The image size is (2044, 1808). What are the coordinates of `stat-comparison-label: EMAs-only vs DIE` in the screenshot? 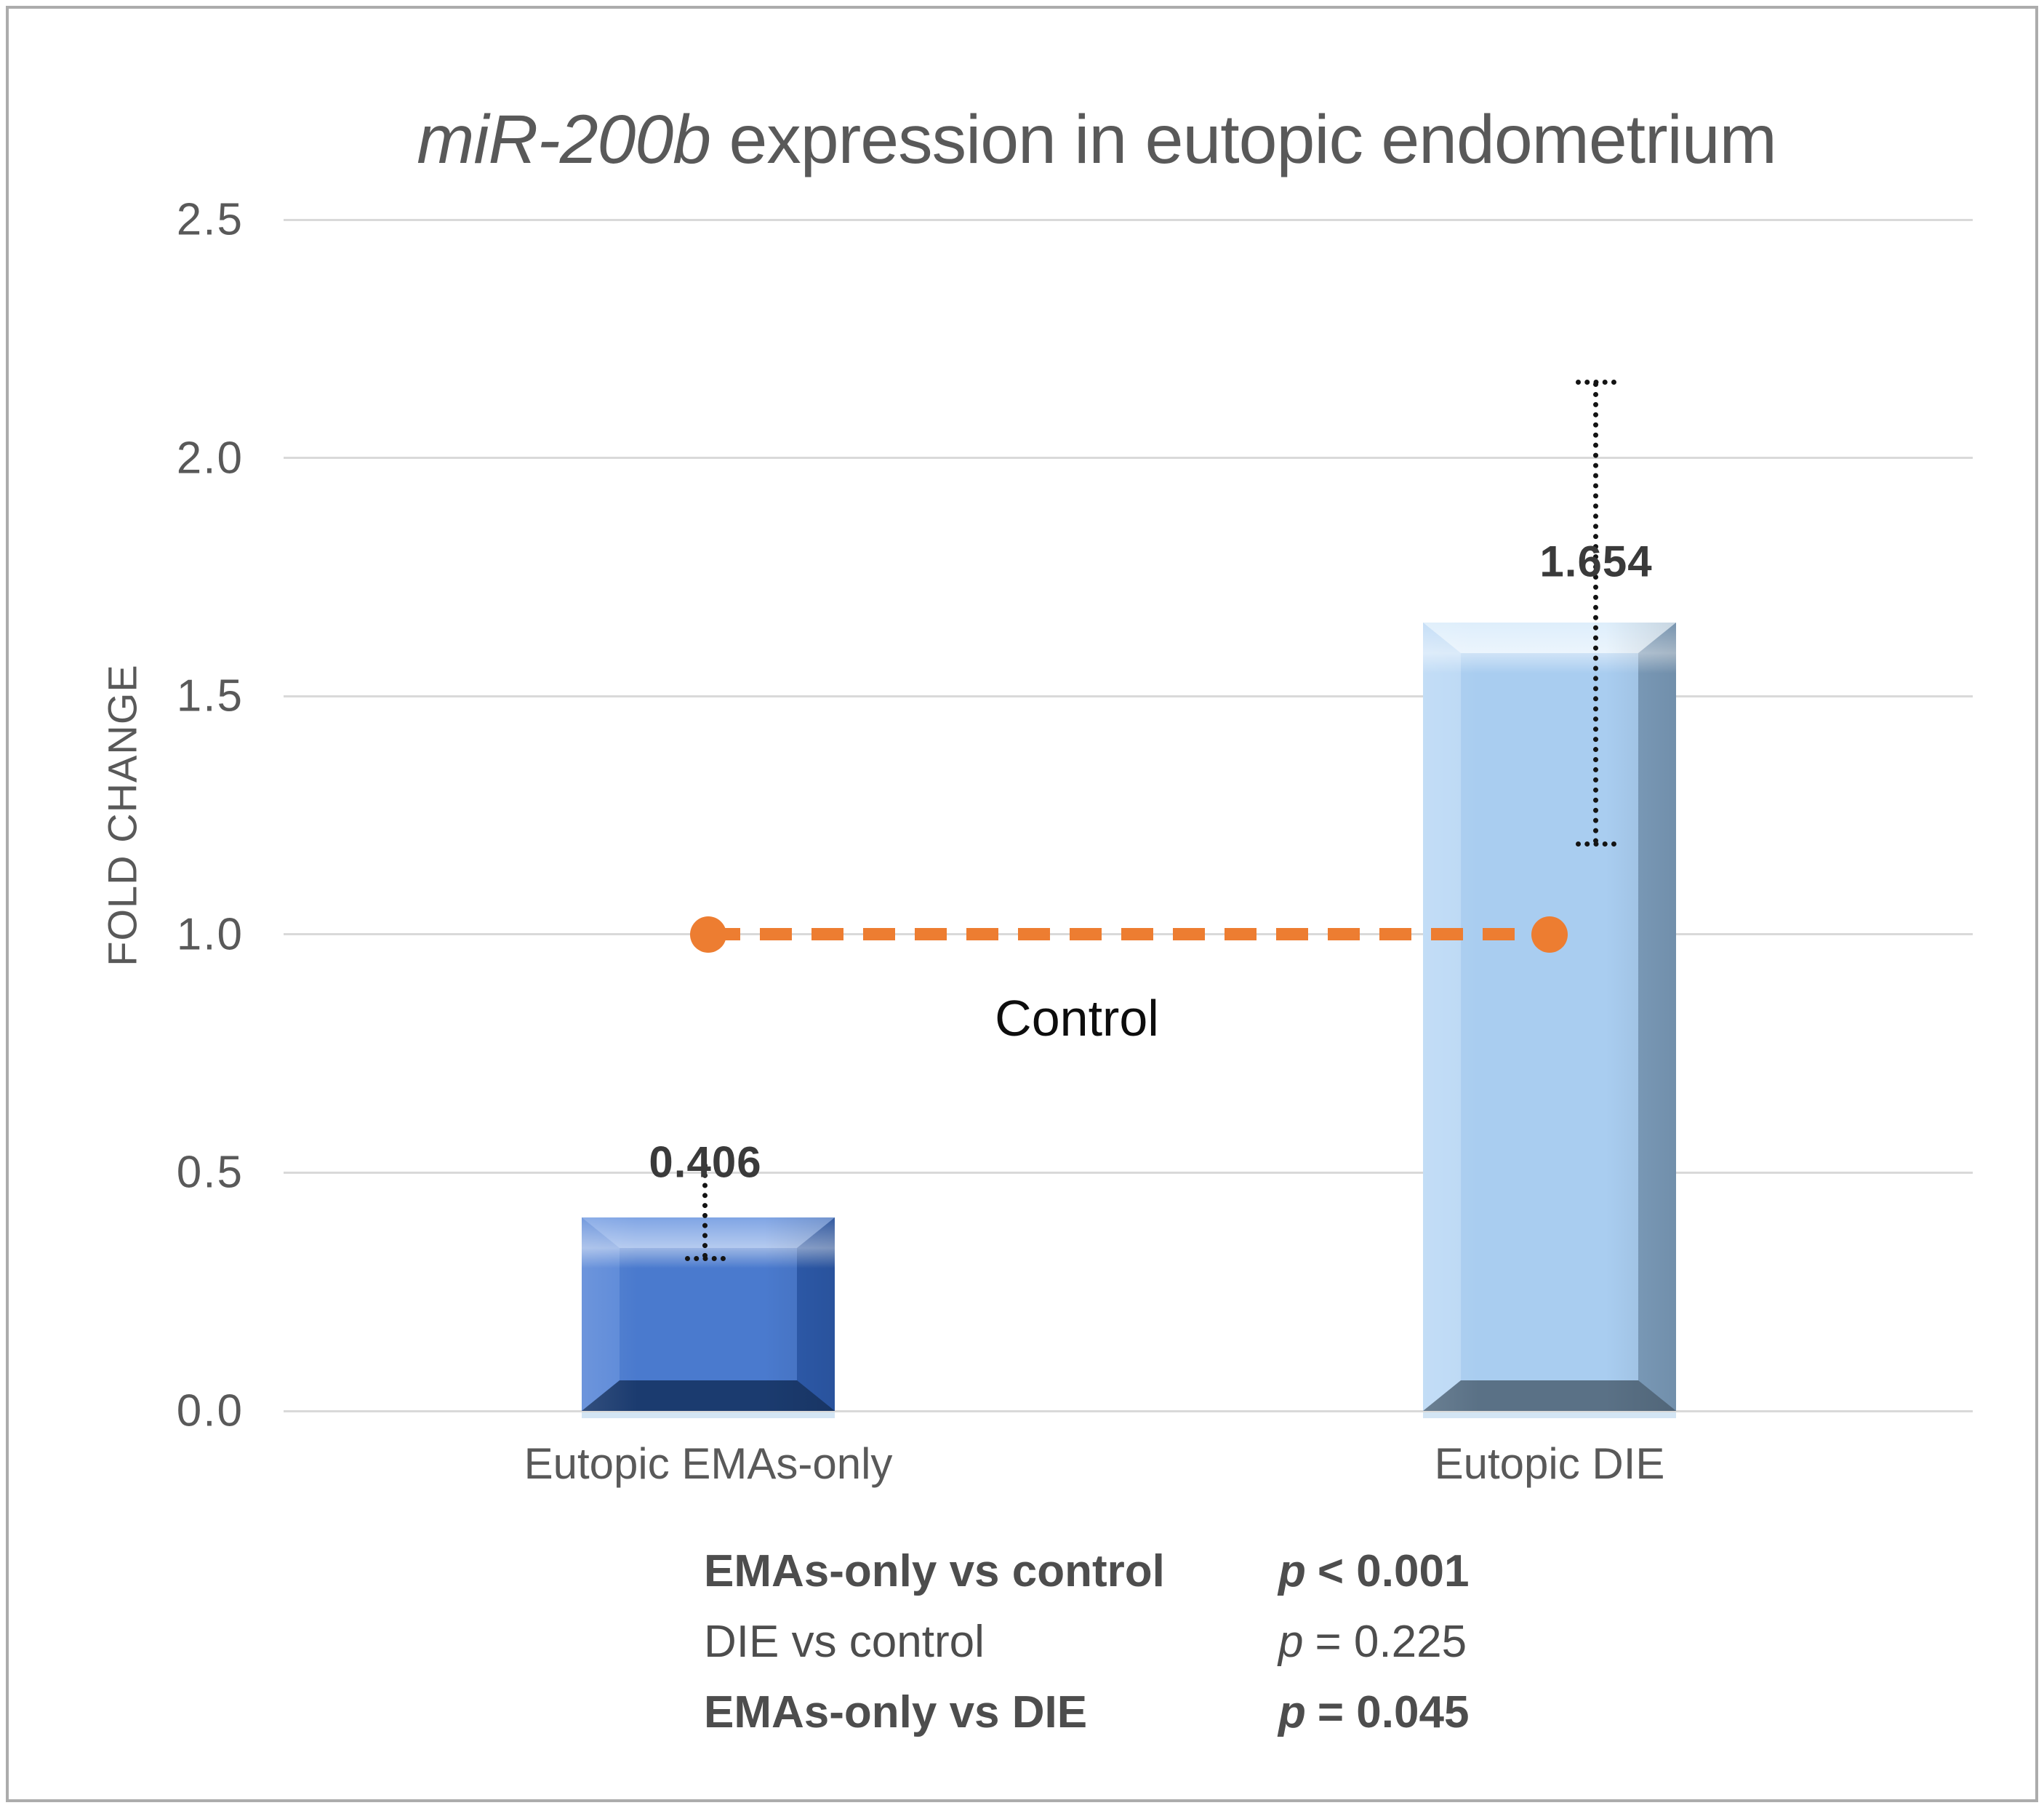 It's located at (896, 1712).